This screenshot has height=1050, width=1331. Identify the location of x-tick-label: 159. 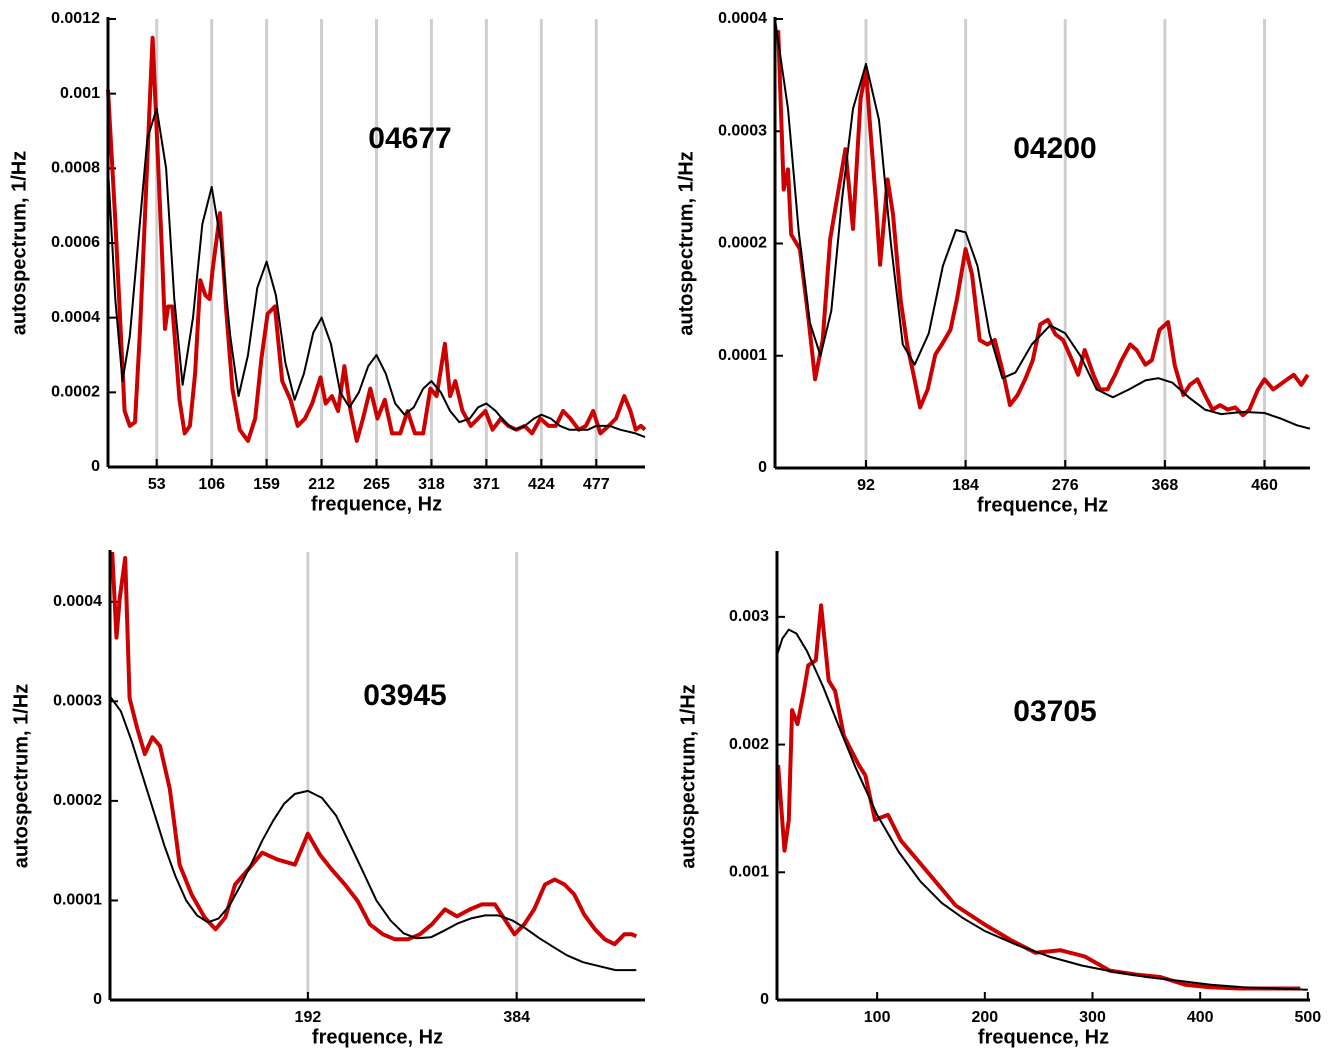
(266, 484).